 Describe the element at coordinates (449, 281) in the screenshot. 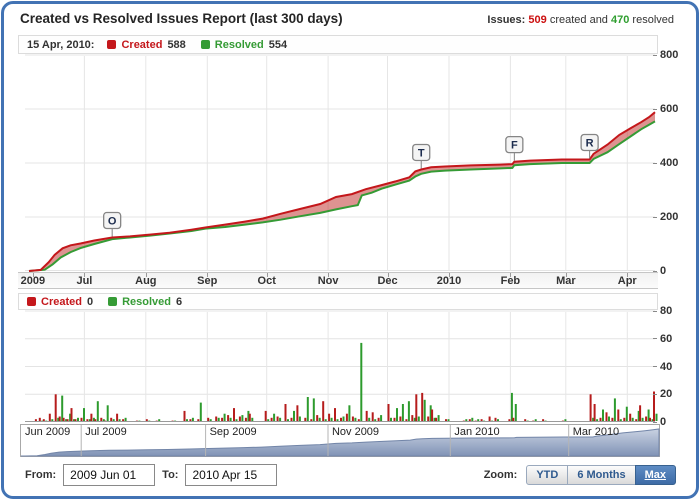

I see `x-tick-label: 2010` at that location.